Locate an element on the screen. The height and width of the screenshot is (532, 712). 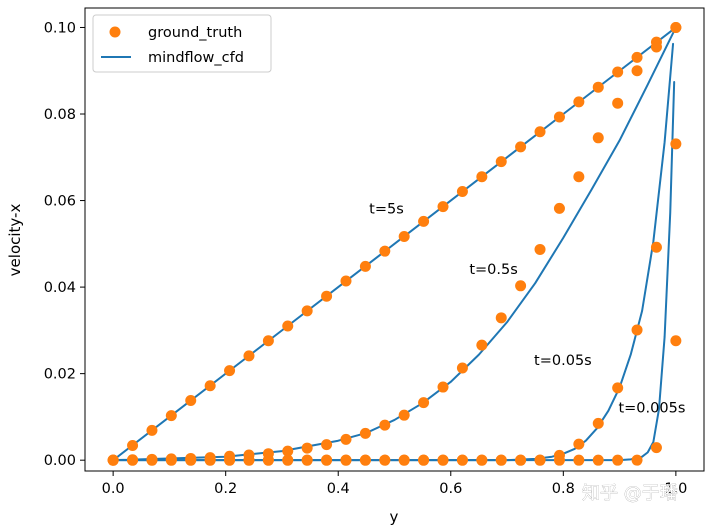
x-tick-label: 0.2 is located at coordinates (225, 489).